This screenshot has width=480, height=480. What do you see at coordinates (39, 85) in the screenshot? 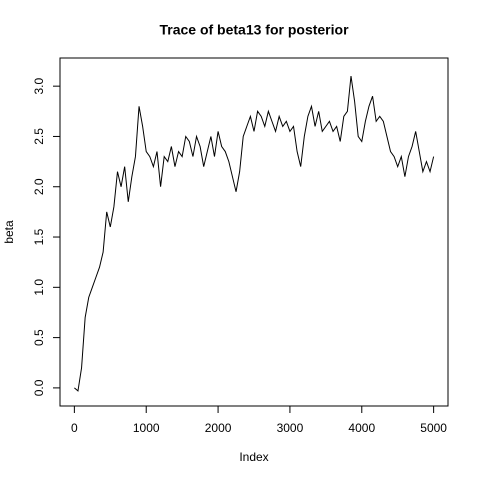
I see `y-tick-label: 3.0` at bounding box center [39, 85].